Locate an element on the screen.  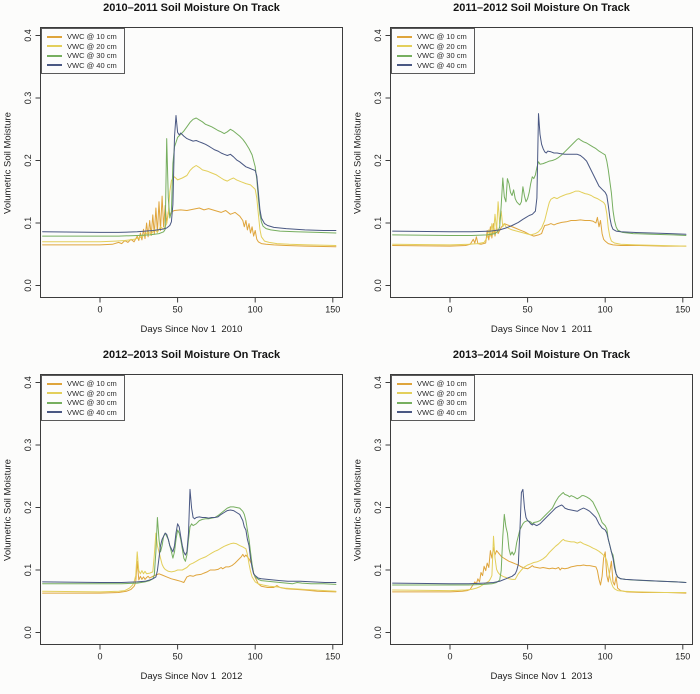
x-axis-title: Days Since Nov 1 2013 is located at coordinates (541, 676).